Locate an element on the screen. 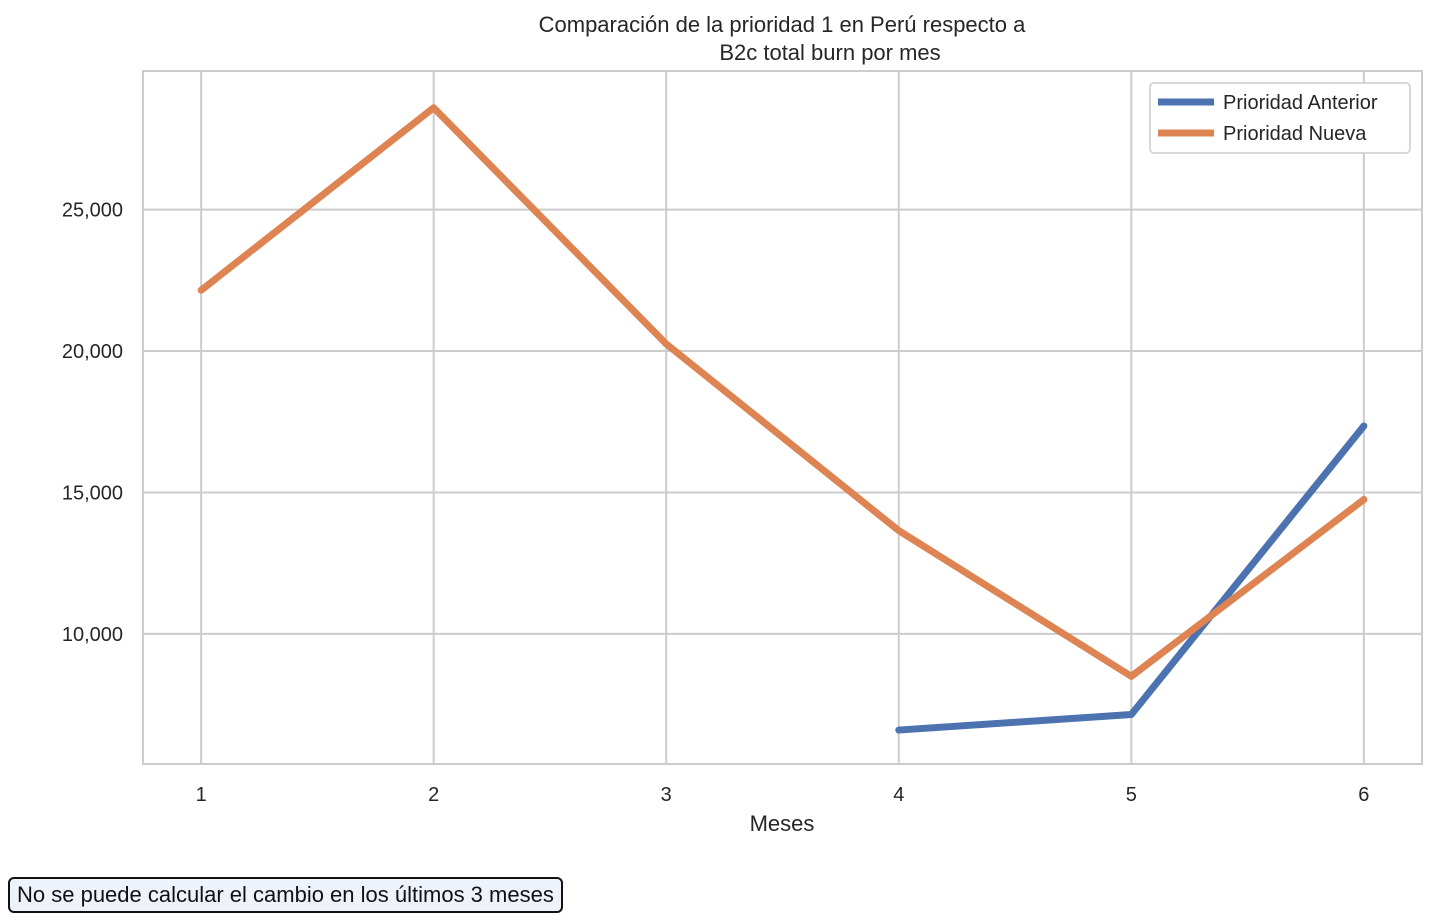 The height and width of the screenshot is (923, 1436). y-tick-label: 10,000 is located at coordinates (92, 635).